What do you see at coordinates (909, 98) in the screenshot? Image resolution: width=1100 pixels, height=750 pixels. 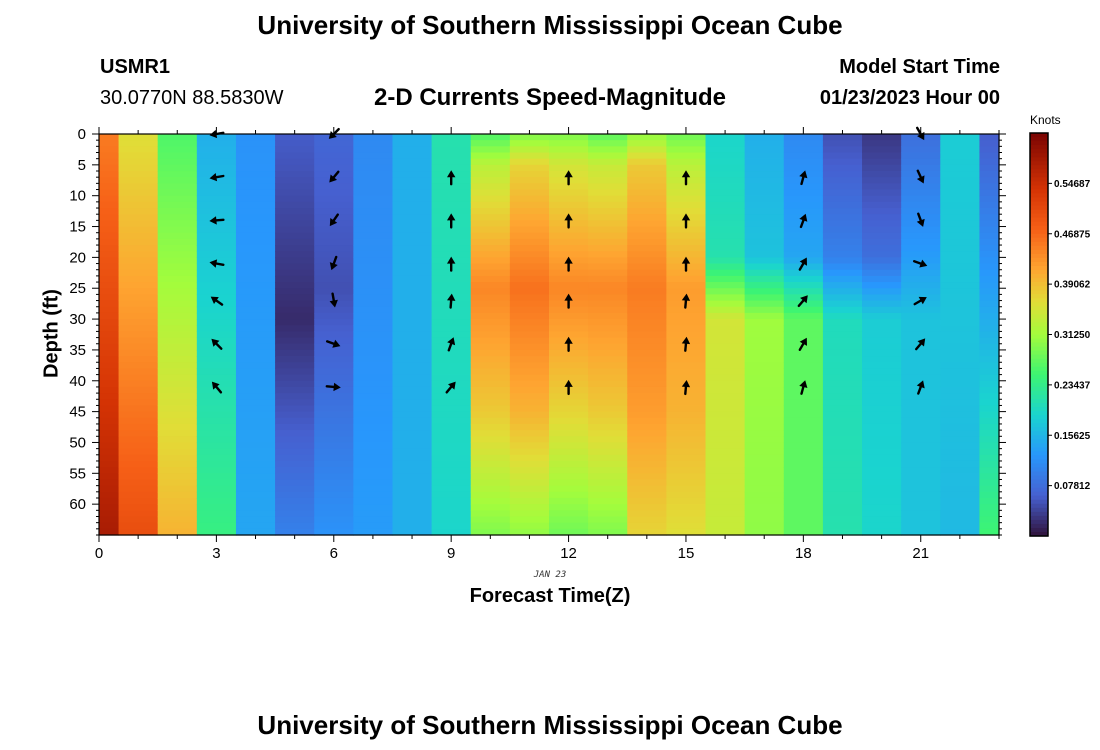 I see `model-start-value: 01/23/2023 Hour 00` at bounding box center [909, 98].